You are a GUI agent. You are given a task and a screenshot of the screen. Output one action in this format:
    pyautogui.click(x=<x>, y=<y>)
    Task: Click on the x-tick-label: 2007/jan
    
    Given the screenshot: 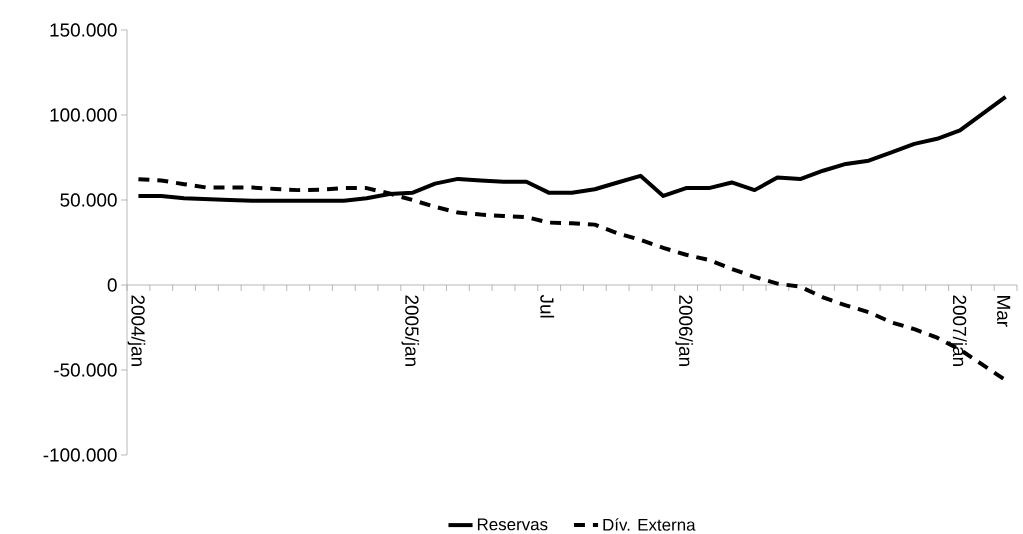 What is the action you would take?
    pyautogui.click(x=958, y=330)
    